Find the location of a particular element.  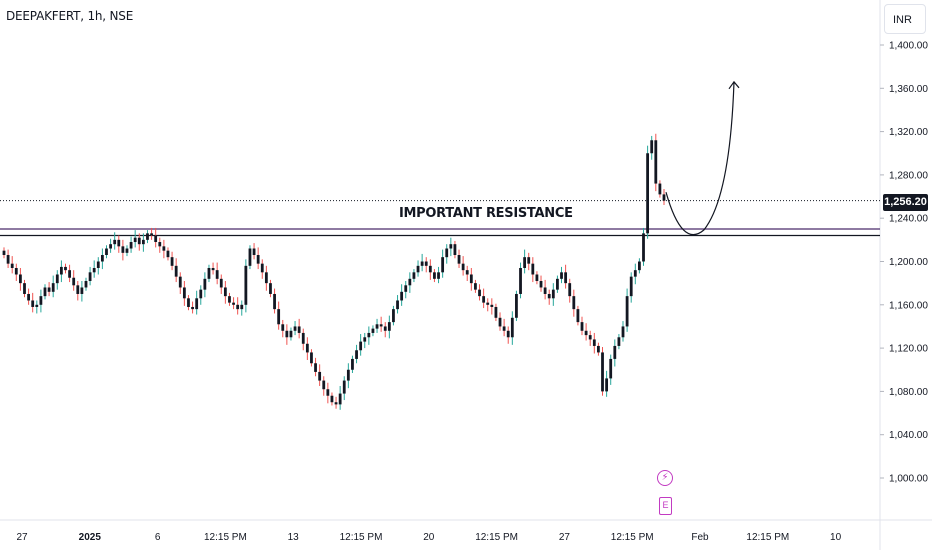

y-tick-label: 1,160.00 is located at coordinates (908, 305).